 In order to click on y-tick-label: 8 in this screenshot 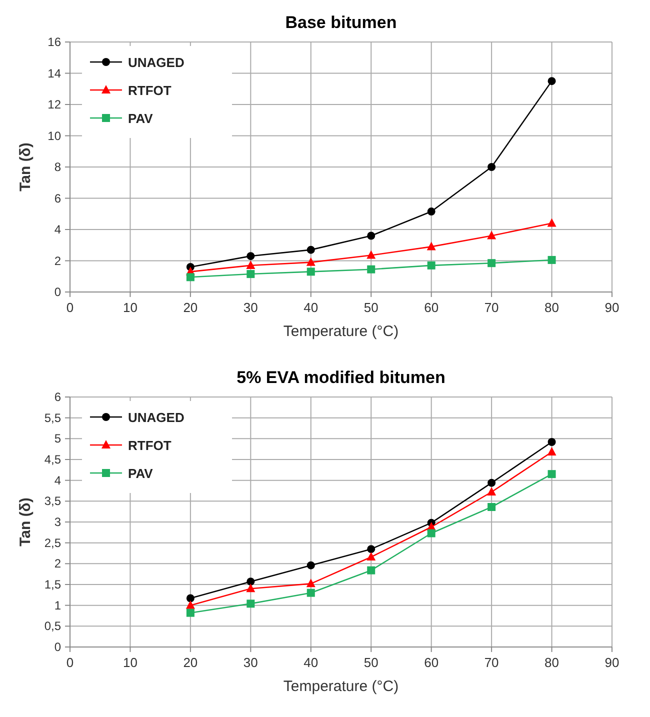, I will do `click(58, 167)`.